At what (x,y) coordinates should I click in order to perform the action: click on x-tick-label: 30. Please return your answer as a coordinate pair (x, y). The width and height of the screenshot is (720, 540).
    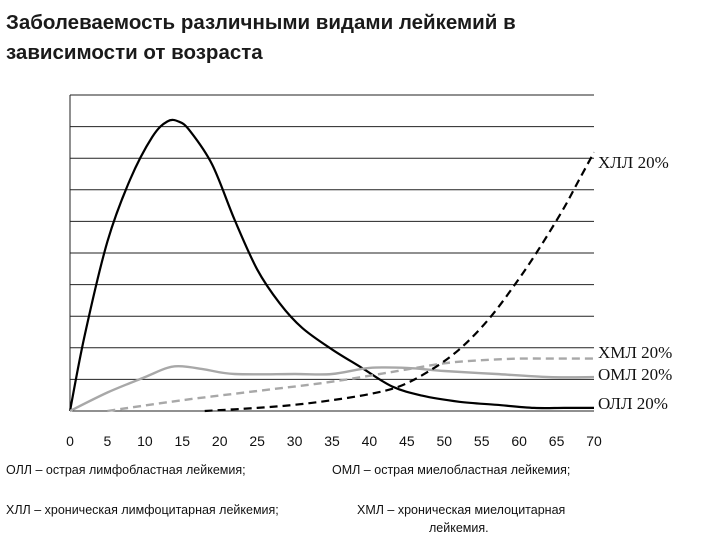
    Looking at the image, I should click on (295, 441).